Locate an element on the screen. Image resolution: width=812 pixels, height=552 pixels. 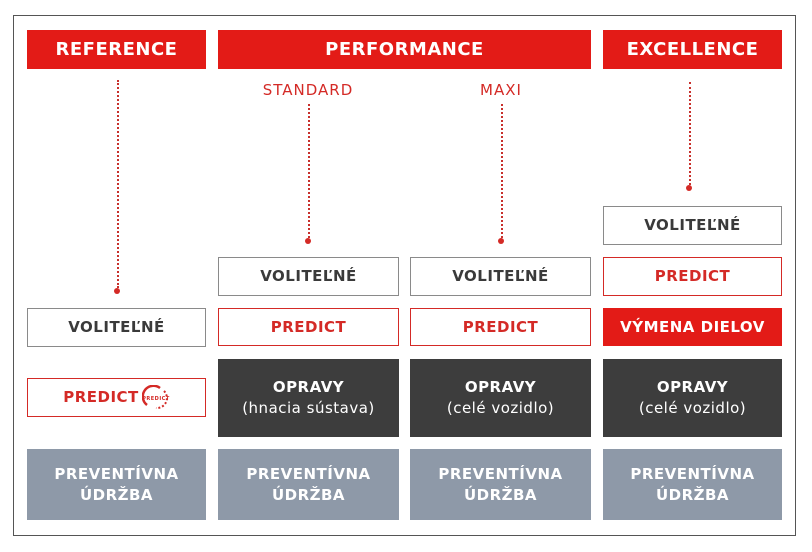
subtitle-standard: STANDARD is located at coordinates (308, 90).